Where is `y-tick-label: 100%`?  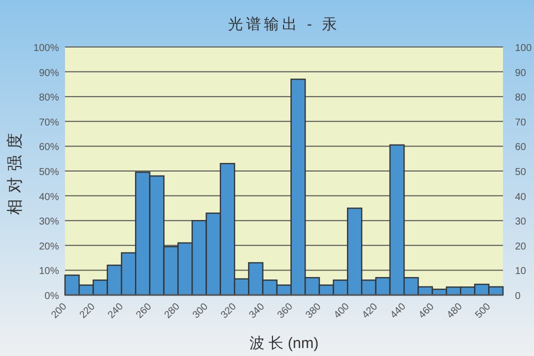 y-tick-label: 100% is located at coordinates (46, 48).